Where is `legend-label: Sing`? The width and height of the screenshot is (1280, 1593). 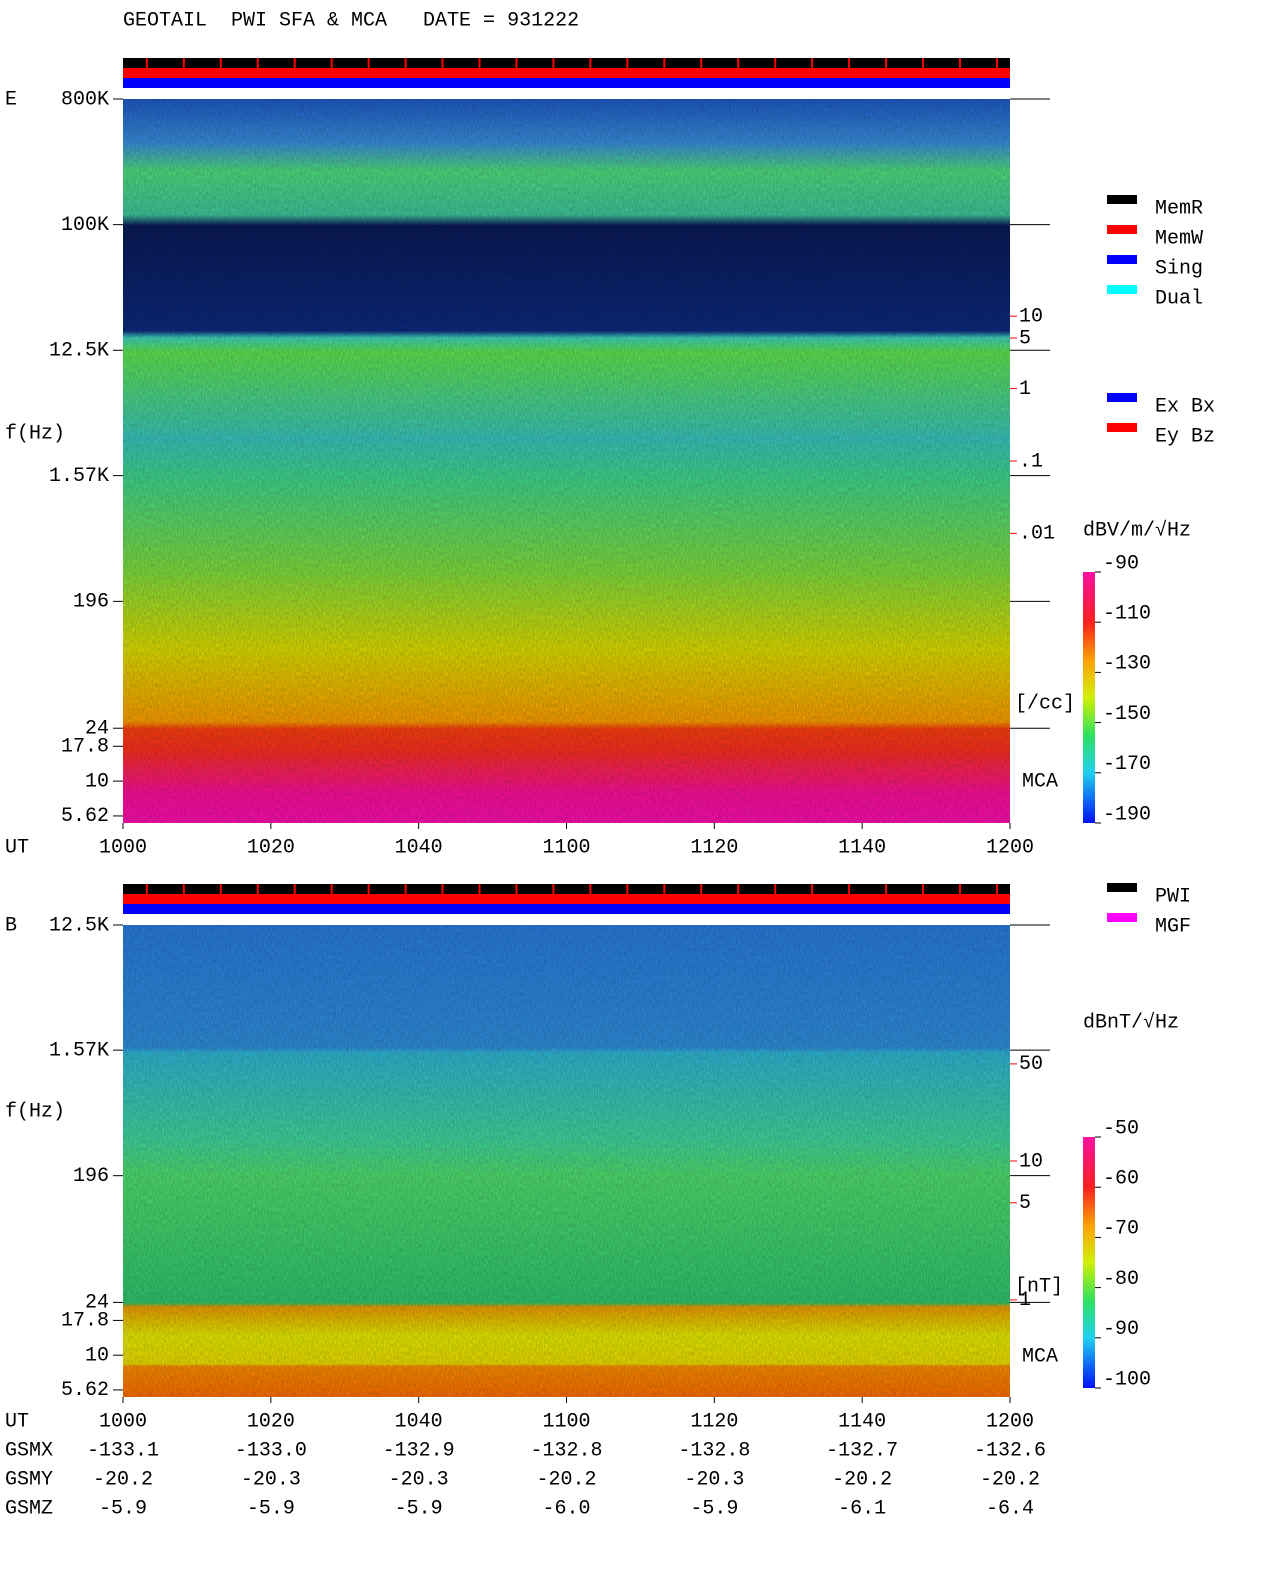 legend-label: Sing is located at coordinates (1179, 268).